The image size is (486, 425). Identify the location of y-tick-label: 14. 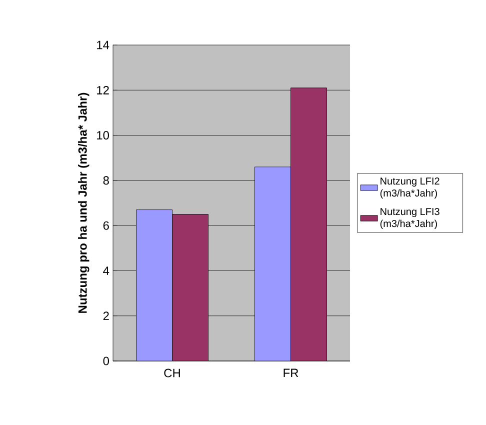
(103, 45).